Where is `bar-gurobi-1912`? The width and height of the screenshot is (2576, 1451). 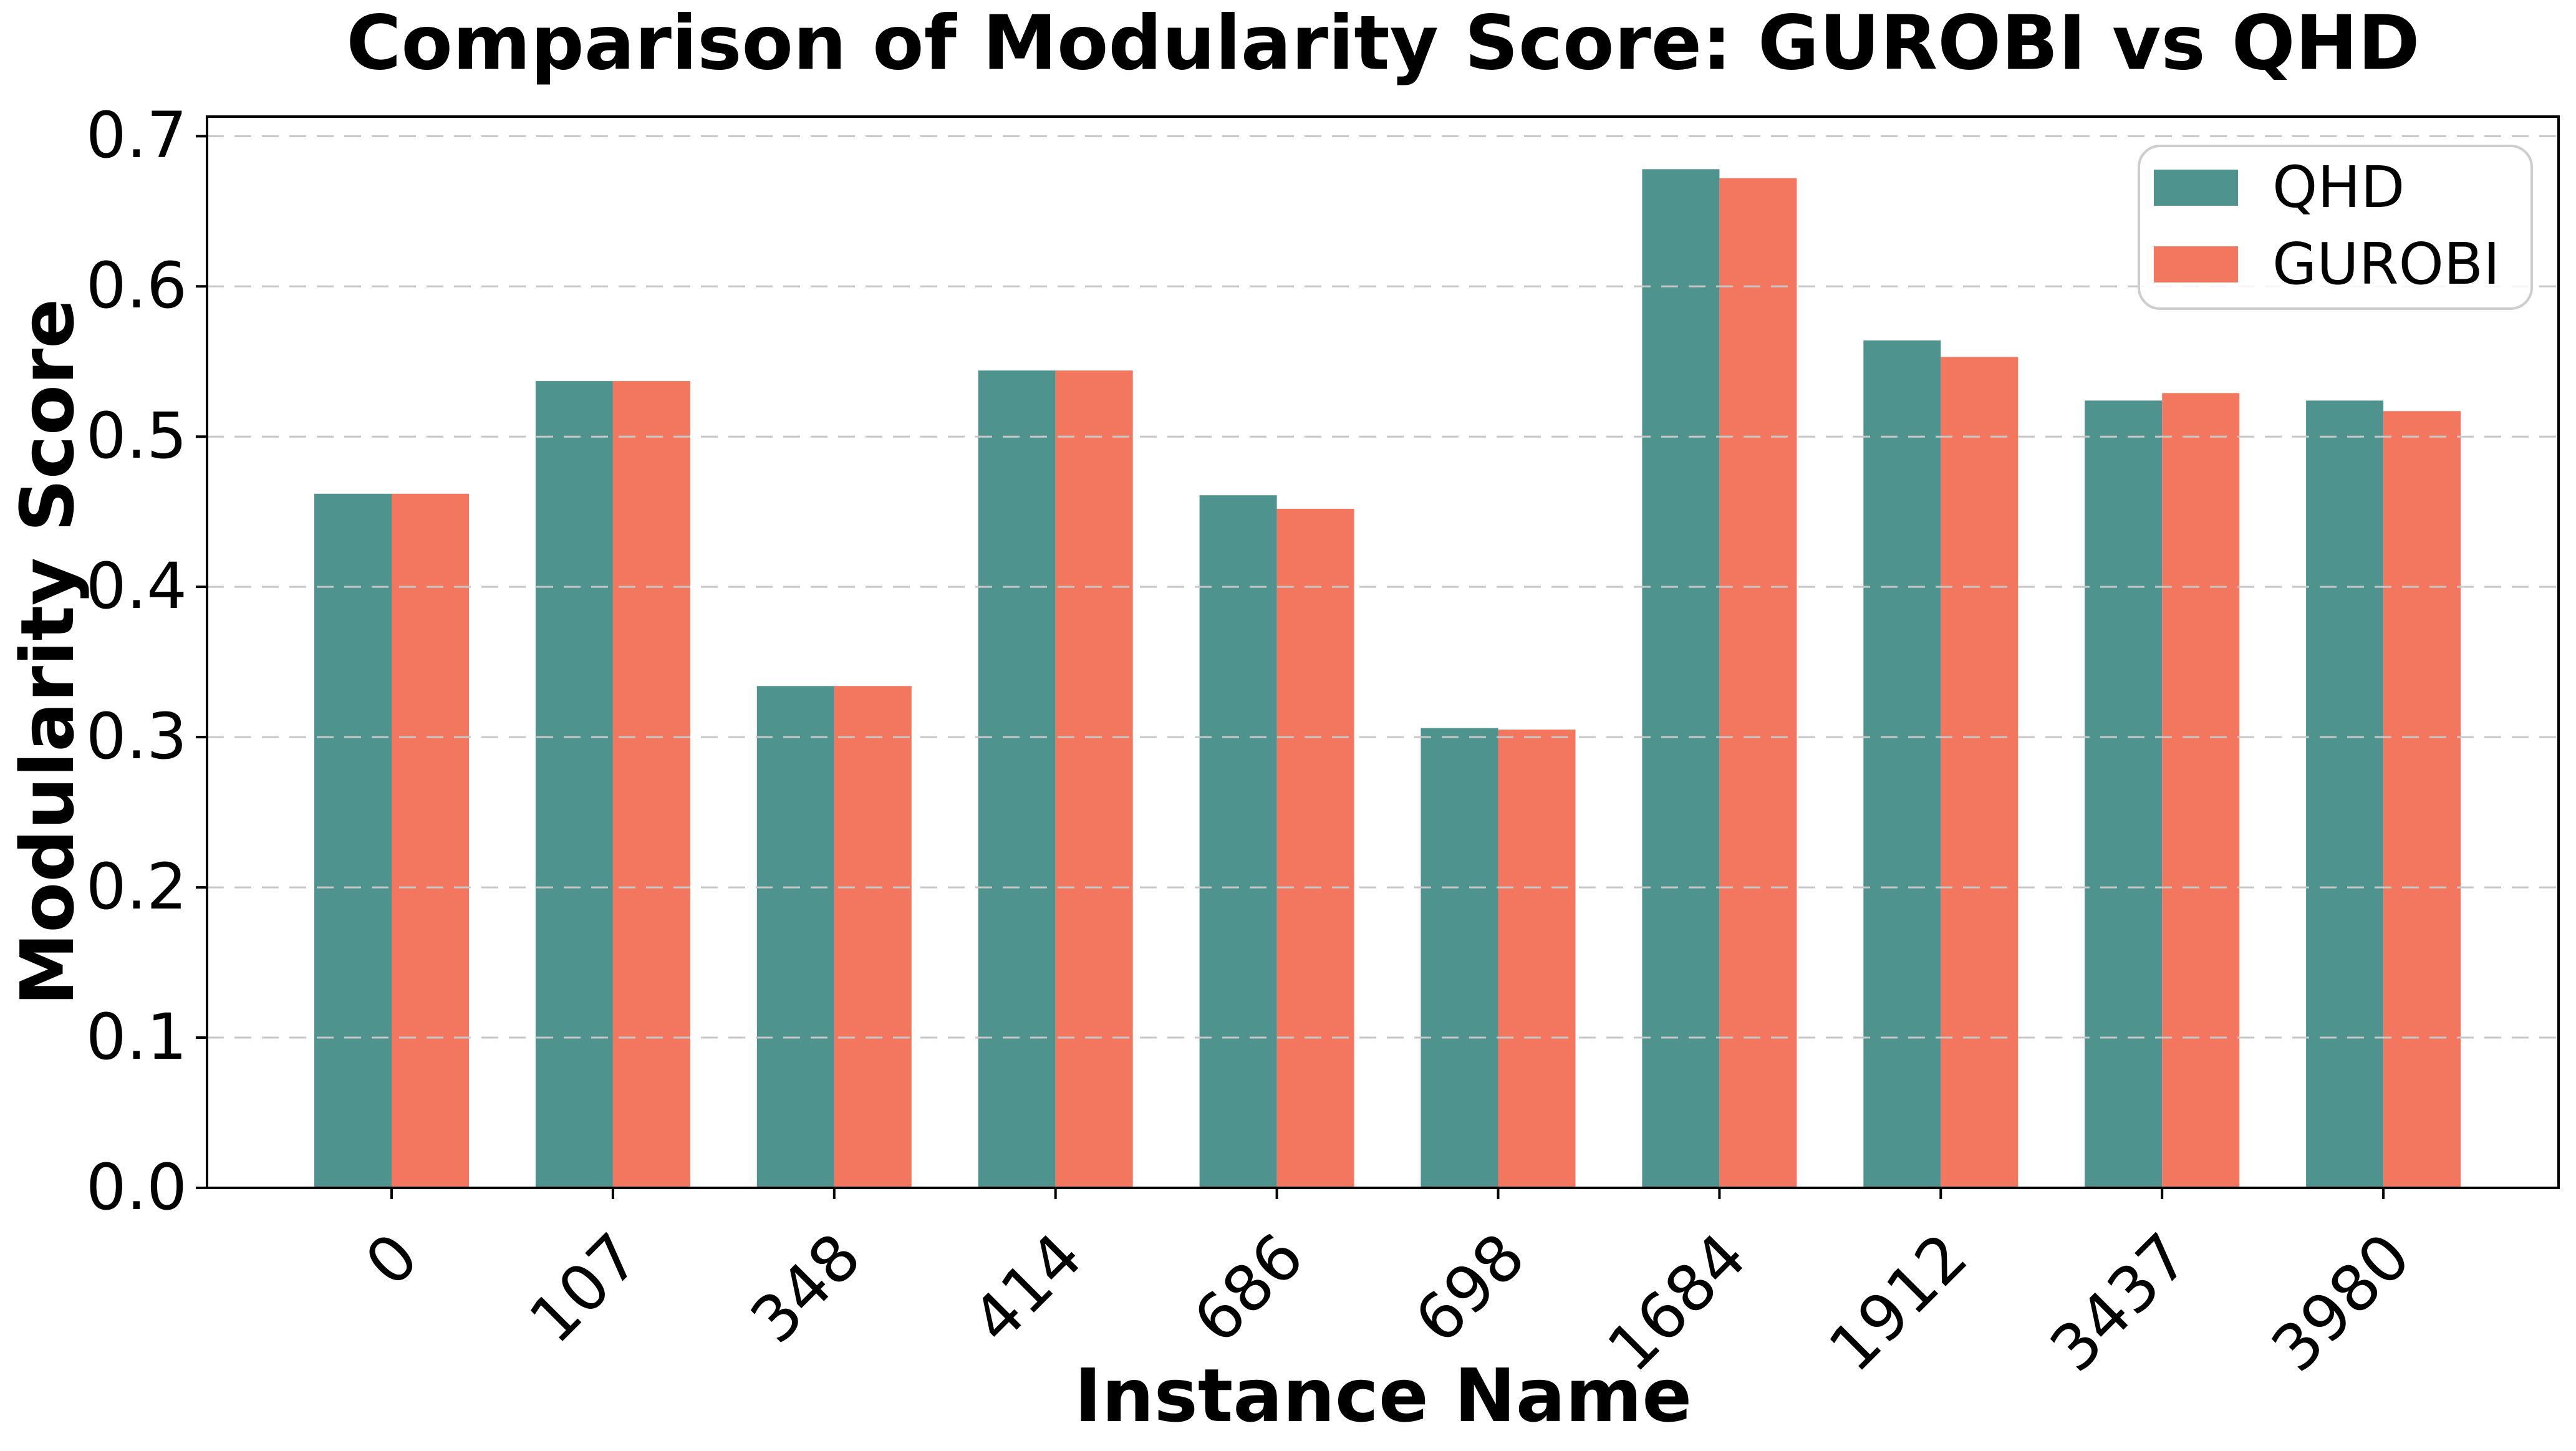
bar-gurobi-1912 is located at coordinates (1980, 772).